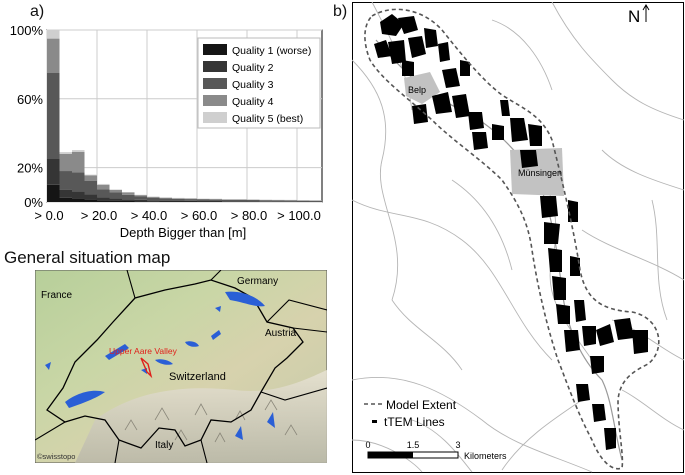  I want to click on bar-q3-bin16, so click(253, 201).